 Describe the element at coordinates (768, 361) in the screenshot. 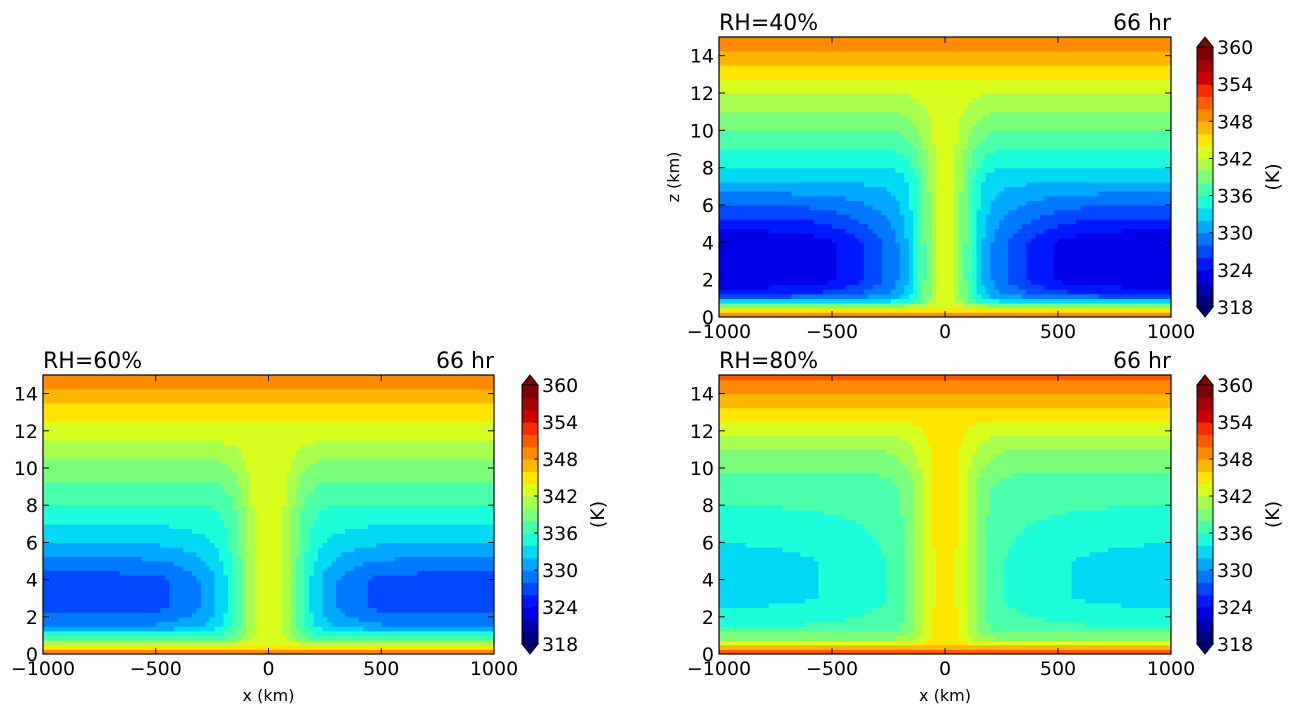

I see `panel-title-left: RH=80%` at that location.